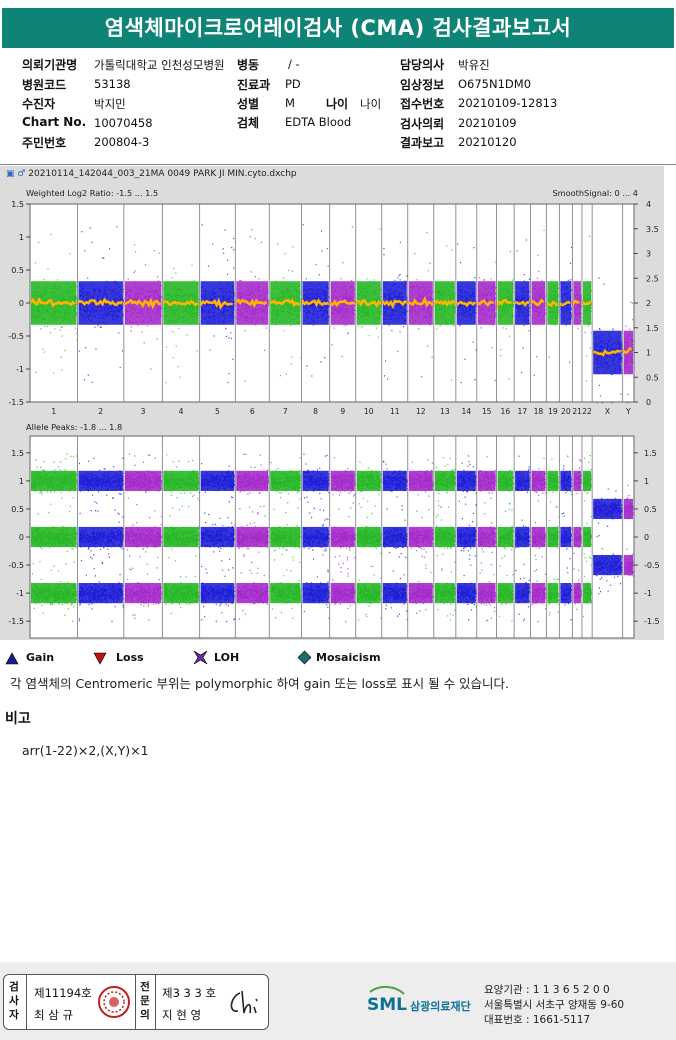 Image resolution: width=676 pixels, height=1040 pixels. Describe the element at coordinates (112, 84) in the screenshot. I see `code-value: 53138` at that location.